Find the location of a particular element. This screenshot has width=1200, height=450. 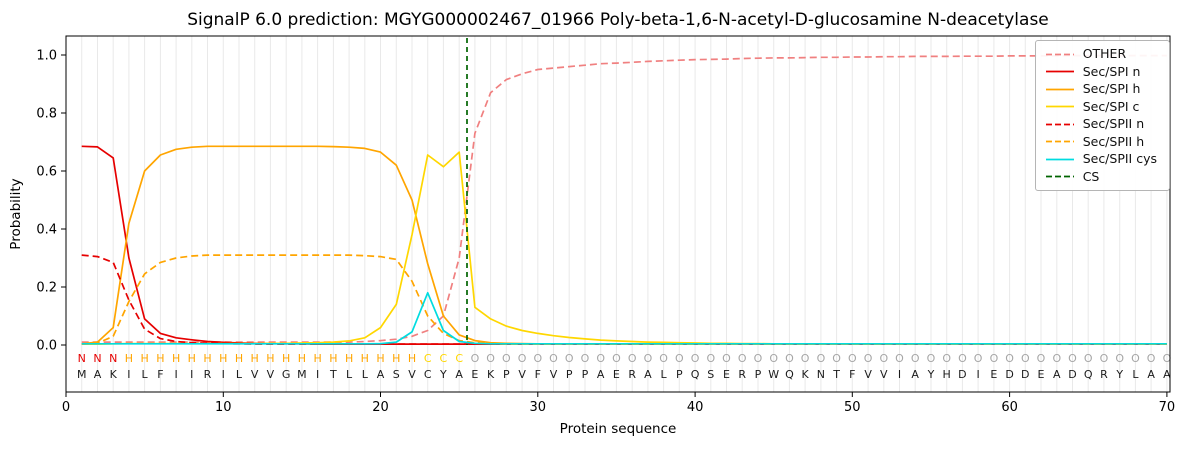

x-tick-label: 0 is located at coordinates (66, 407).